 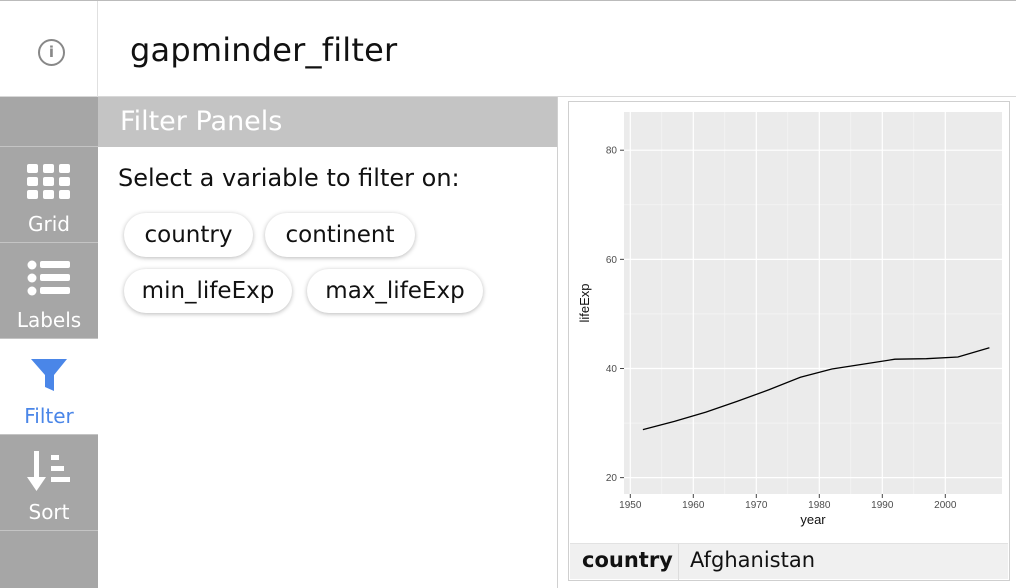 What do you see at coordinates (49, 416) in the screenshot?
I see `sidebar-item-label: Filter` at bounding box center [49, 416].